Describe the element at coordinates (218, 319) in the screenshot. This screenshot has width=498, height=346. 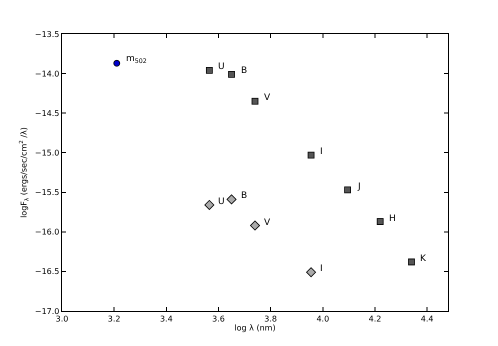
I see `x-tick-label: 3.6` at that location.